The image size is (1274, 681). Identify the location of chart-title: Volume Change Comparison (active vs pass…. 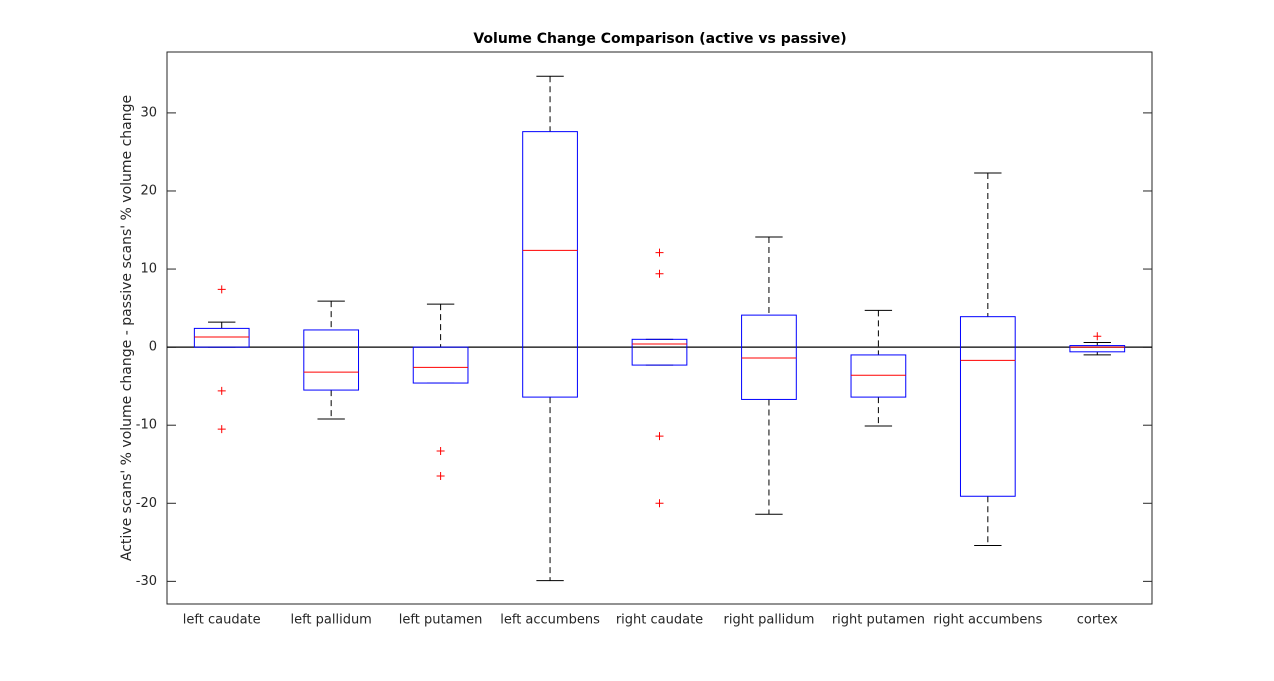
(659, 39).